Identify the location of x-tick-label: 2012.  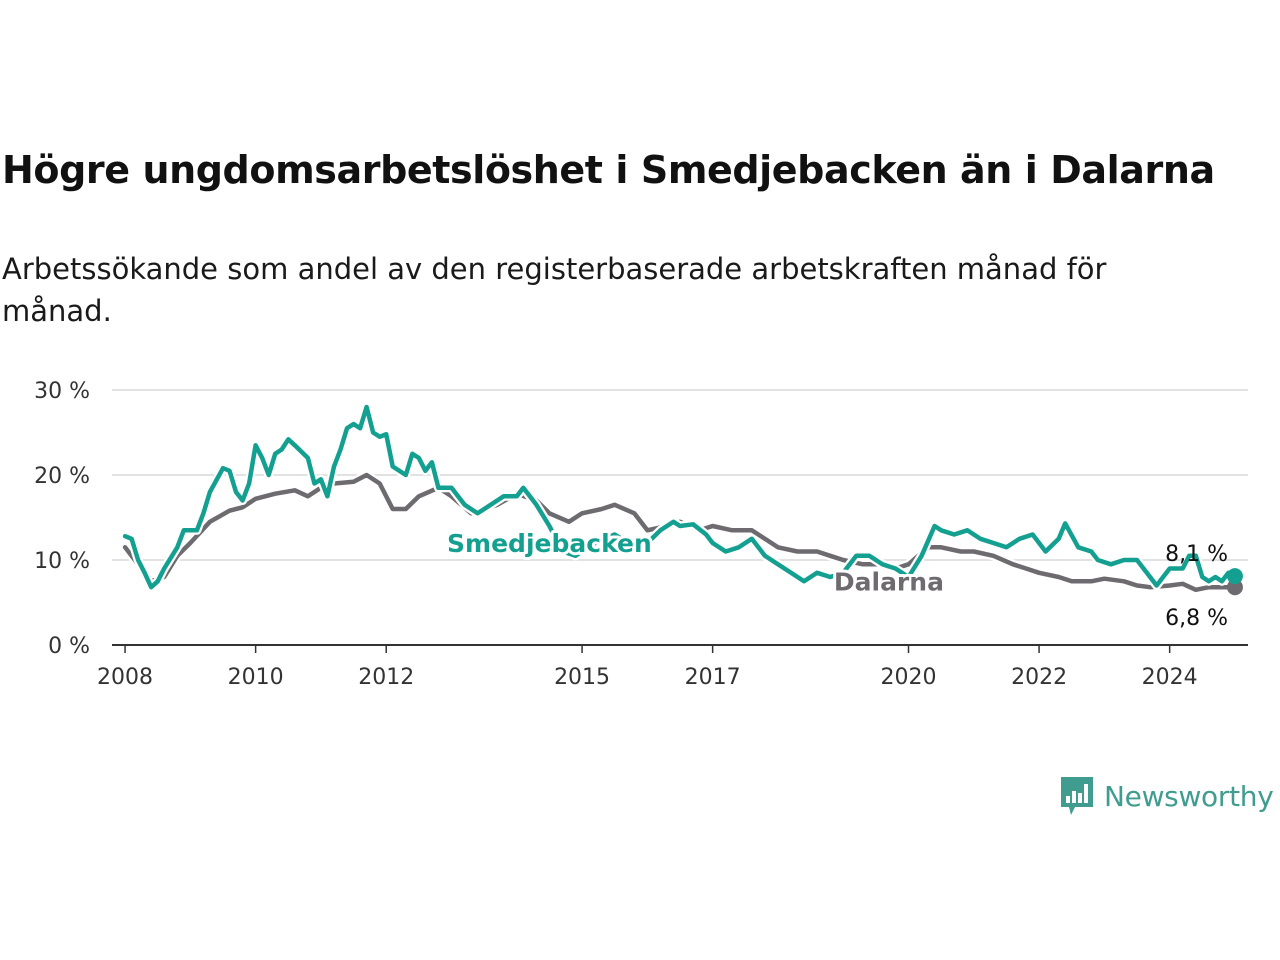
(386, 677).